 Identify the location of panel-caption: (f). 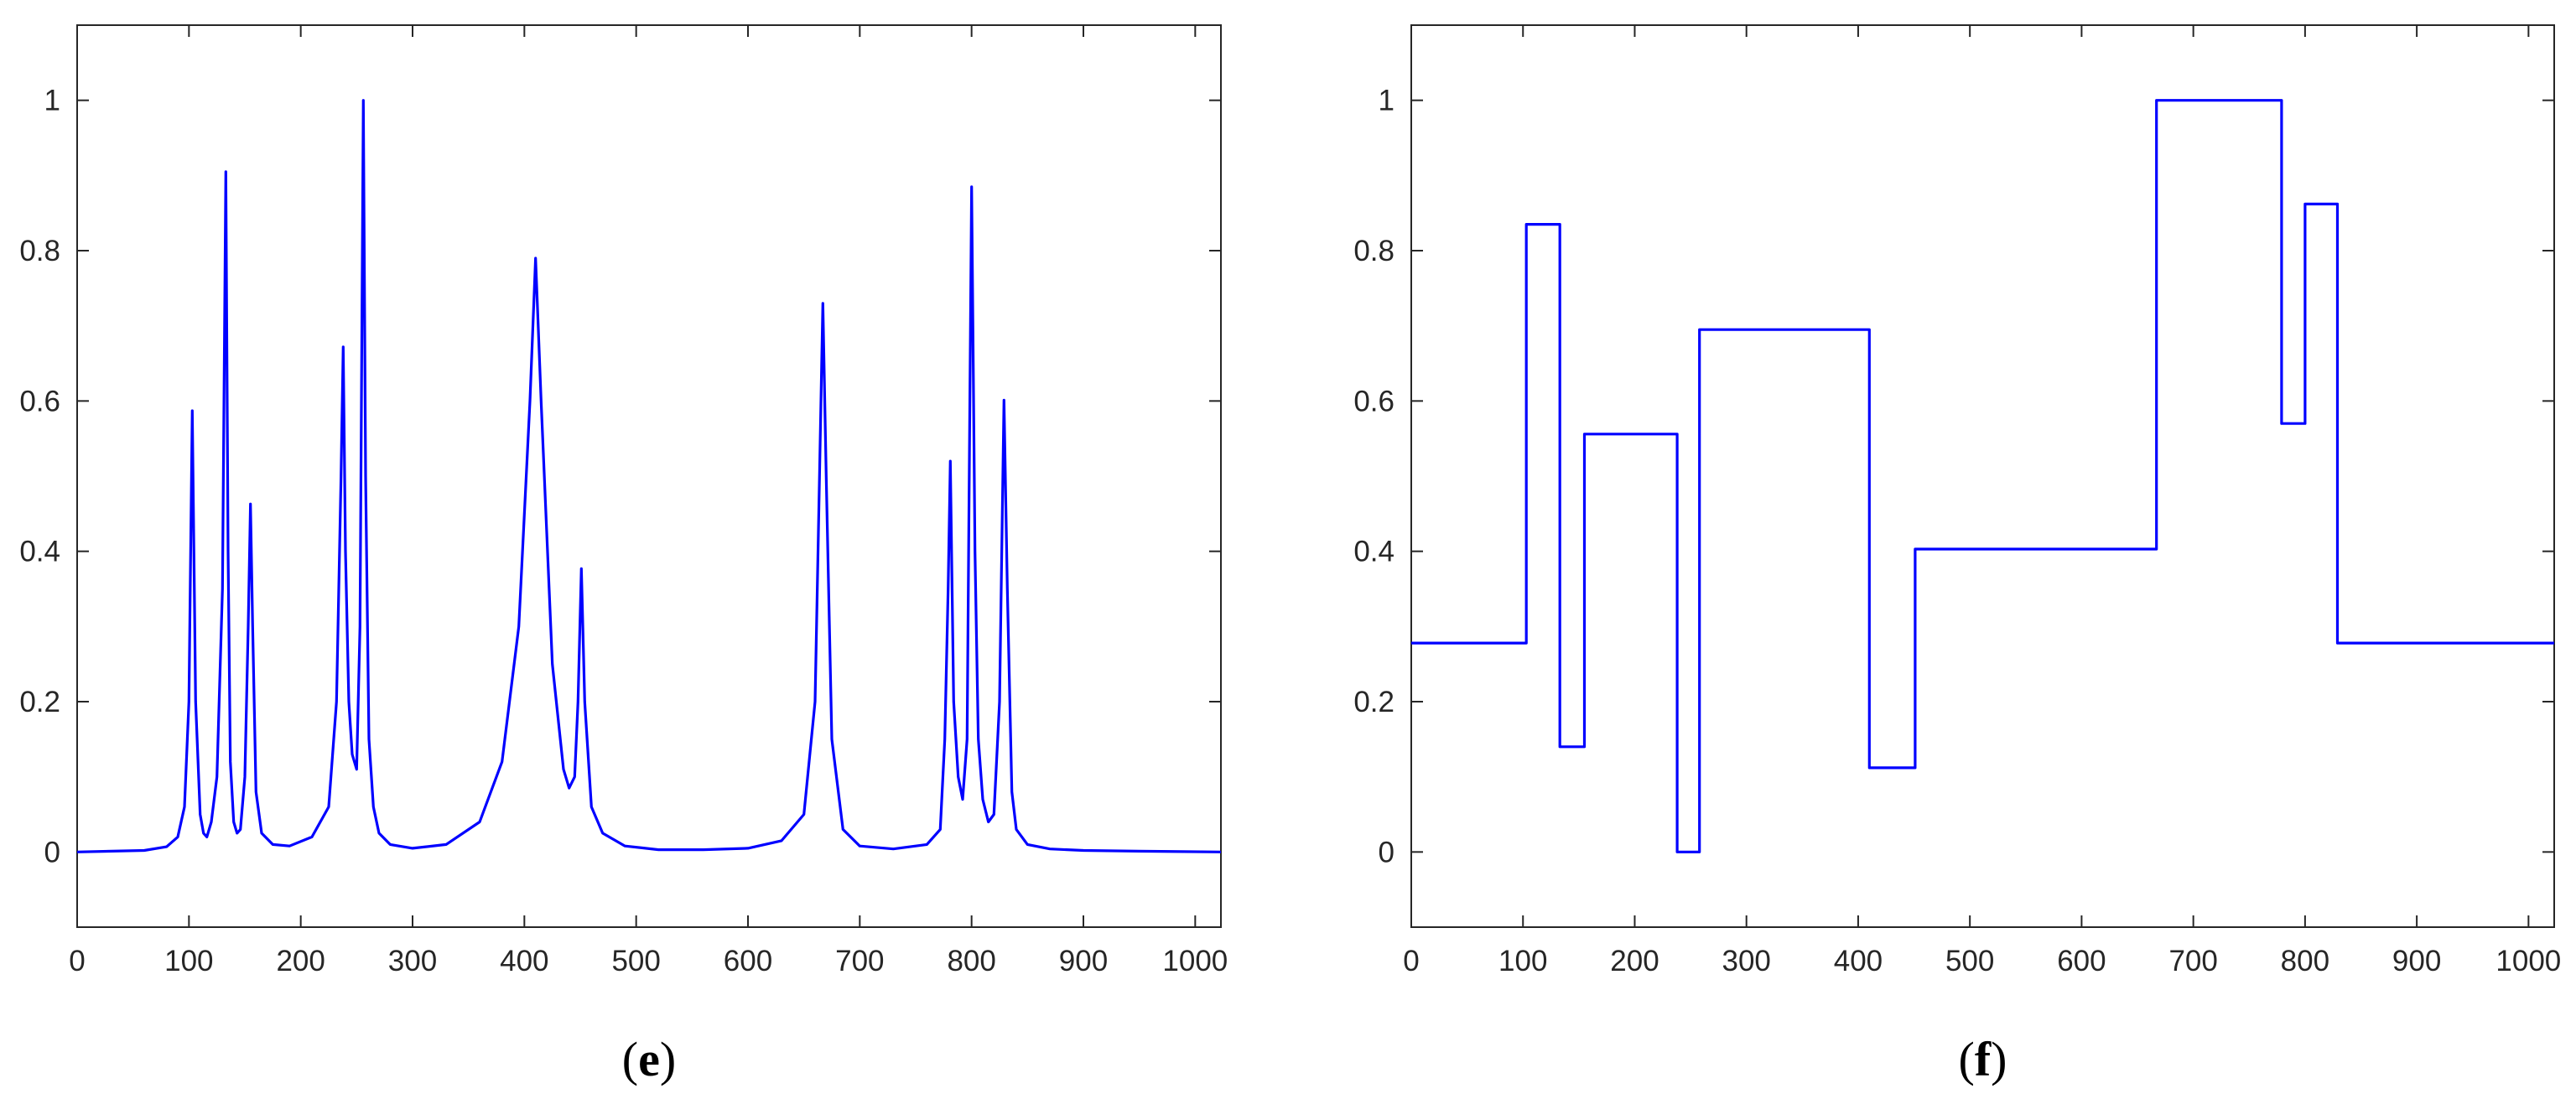
(1983, 1059).